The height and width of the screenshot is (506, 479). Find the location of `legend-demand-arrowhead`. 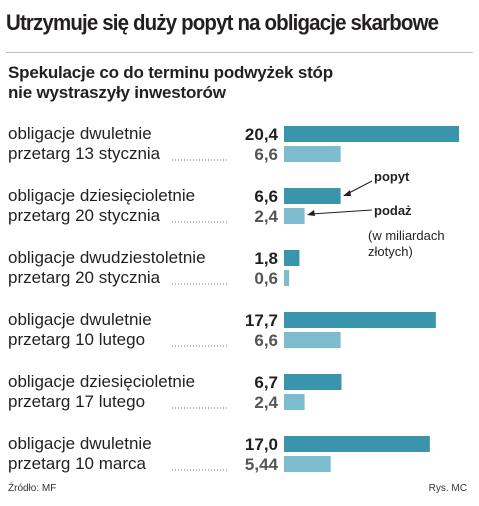

legend-demand-arrowhead is located at coordinates (347, 193).